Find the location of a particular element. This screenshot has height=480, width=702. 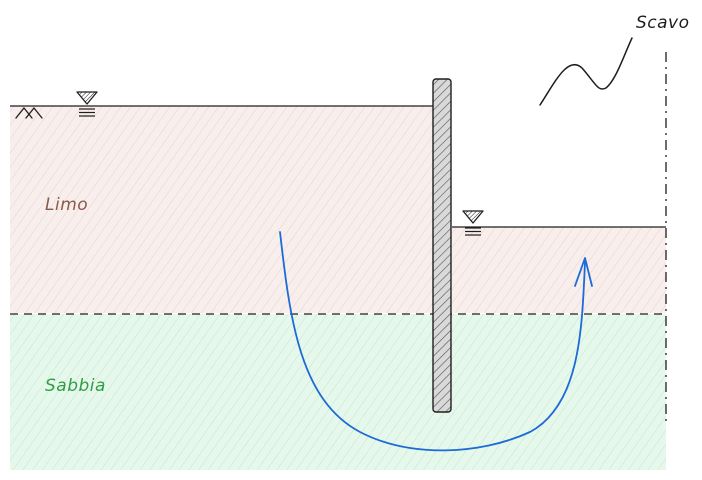

excavation-label: Scavo is located at coordinates (663, 23).